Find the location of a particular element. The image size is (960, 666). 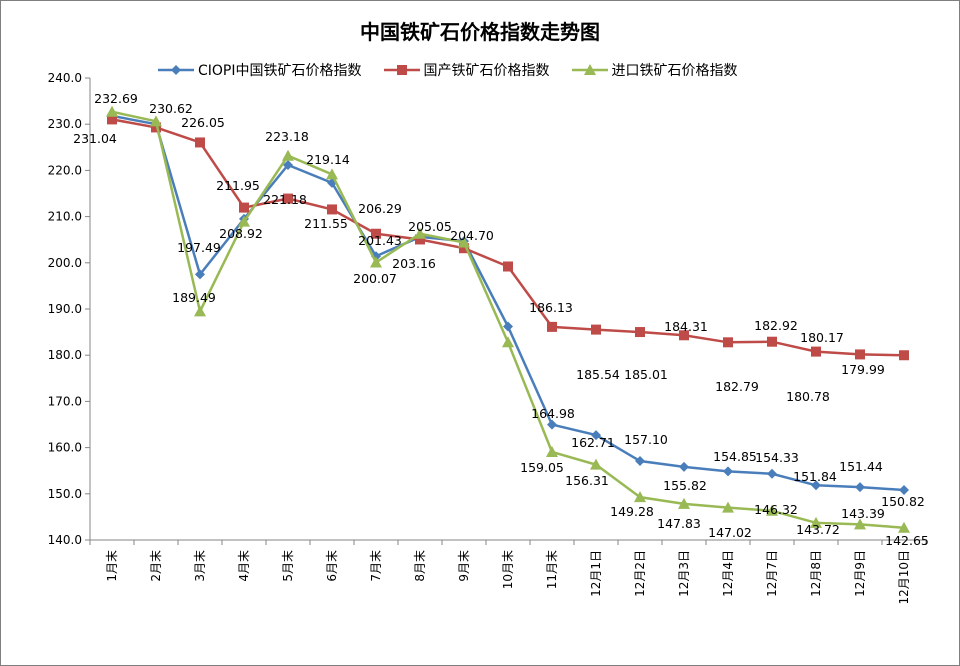

y-tick-label: 190.0 is located at coordinates (65, 309).